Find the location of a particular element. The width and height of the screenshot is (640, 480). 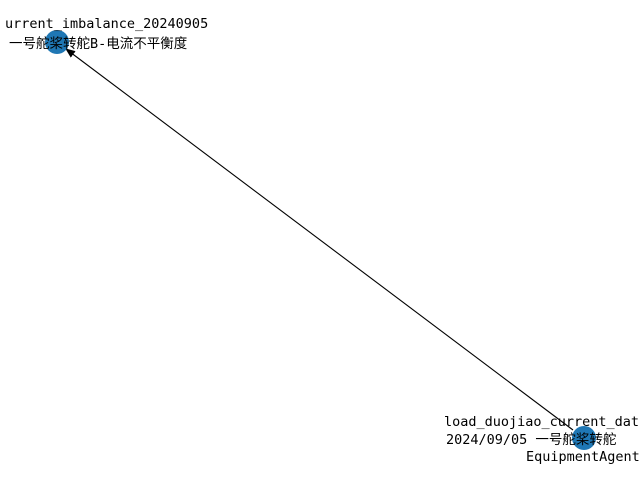

node-label-line: load_duojiao_current_dat is located at coordinates (541, 422).